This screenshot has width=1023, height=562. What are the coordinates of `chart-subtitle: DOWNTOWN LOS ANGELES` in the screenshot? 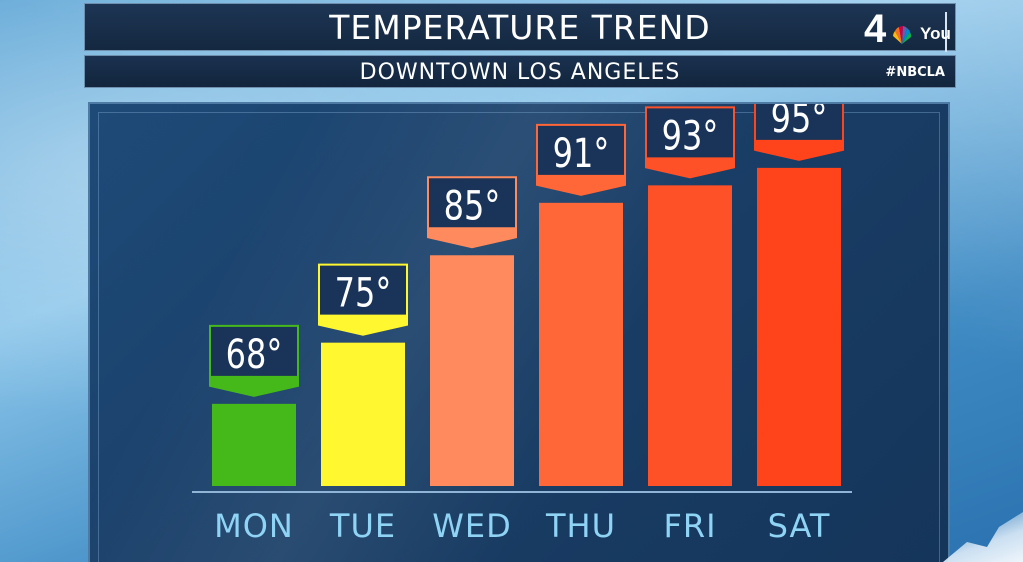 It's located at (520, 72).